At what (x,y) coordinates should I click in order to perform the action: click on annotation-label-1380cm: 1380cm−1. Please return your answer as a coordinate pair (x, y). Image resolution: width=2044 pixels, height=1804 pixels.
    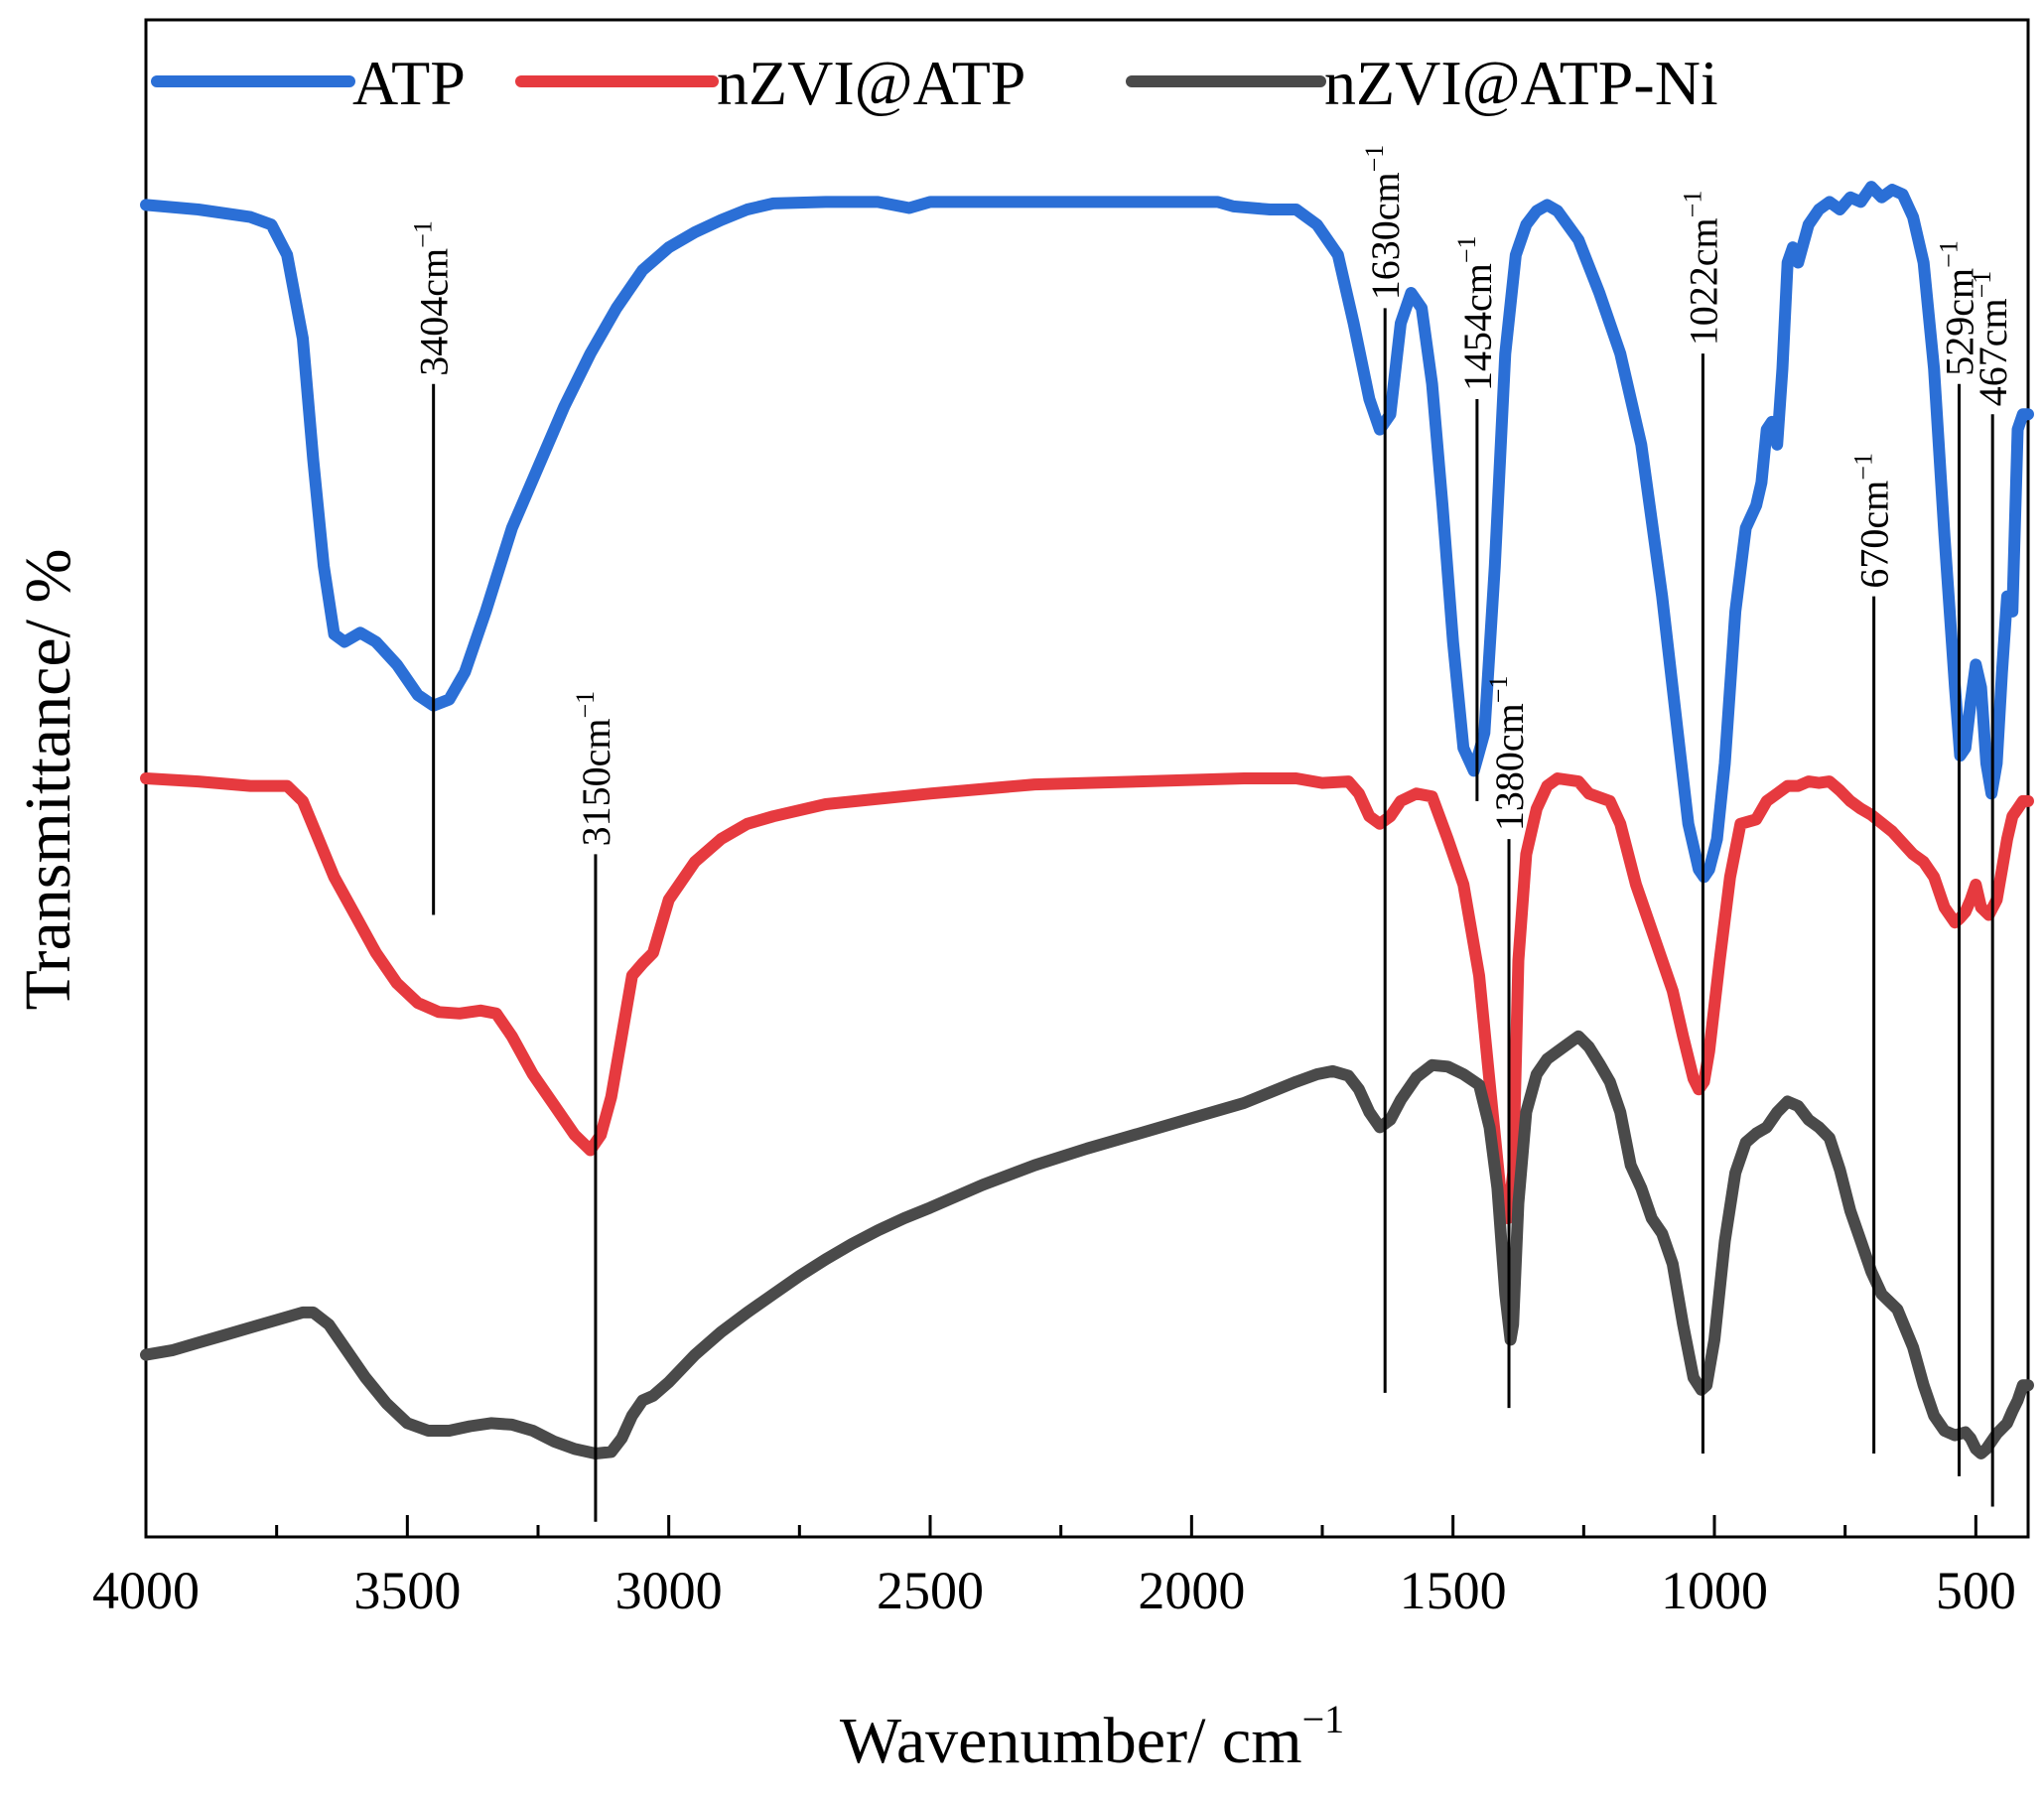
    Looking at the image, I should click on (1508, 754).